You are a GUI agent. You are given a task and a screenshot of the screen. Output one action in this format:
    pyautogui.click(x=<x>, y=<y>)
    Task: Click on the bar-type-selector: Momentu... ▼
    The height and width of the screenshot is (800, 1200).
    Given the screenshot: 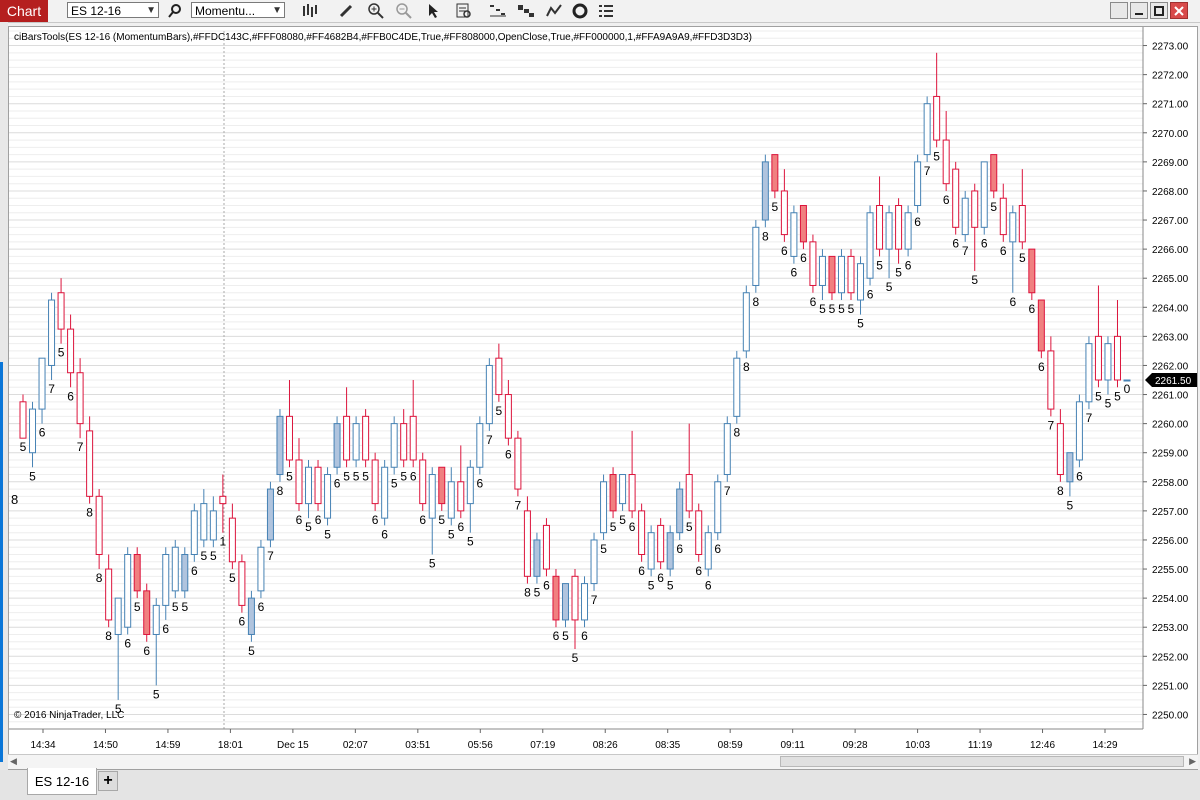 What is the action you would take?
    pyautogui.click(x=238, y=10)
    